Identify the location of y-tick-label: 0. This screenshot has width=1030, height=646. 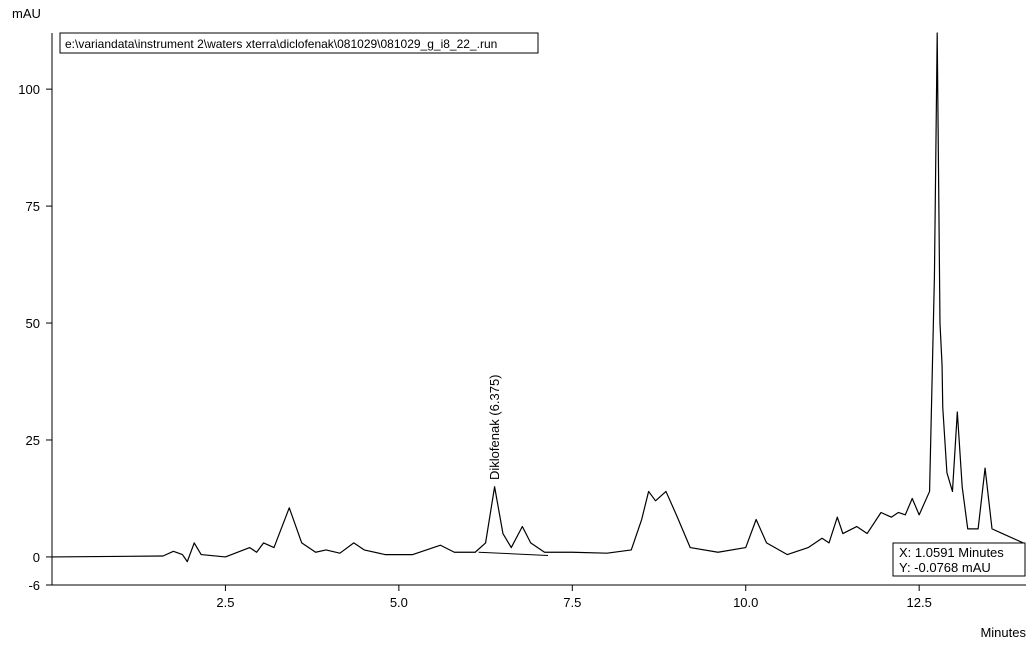
(36, 557).